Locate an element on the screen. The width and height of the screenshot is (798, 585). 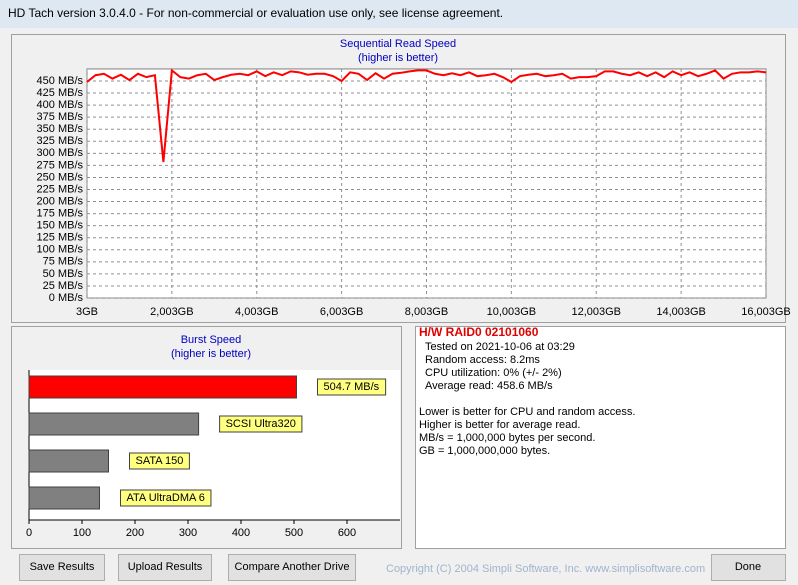
y-tick-label: 400 MB/s is located at coordinates (60, 105).